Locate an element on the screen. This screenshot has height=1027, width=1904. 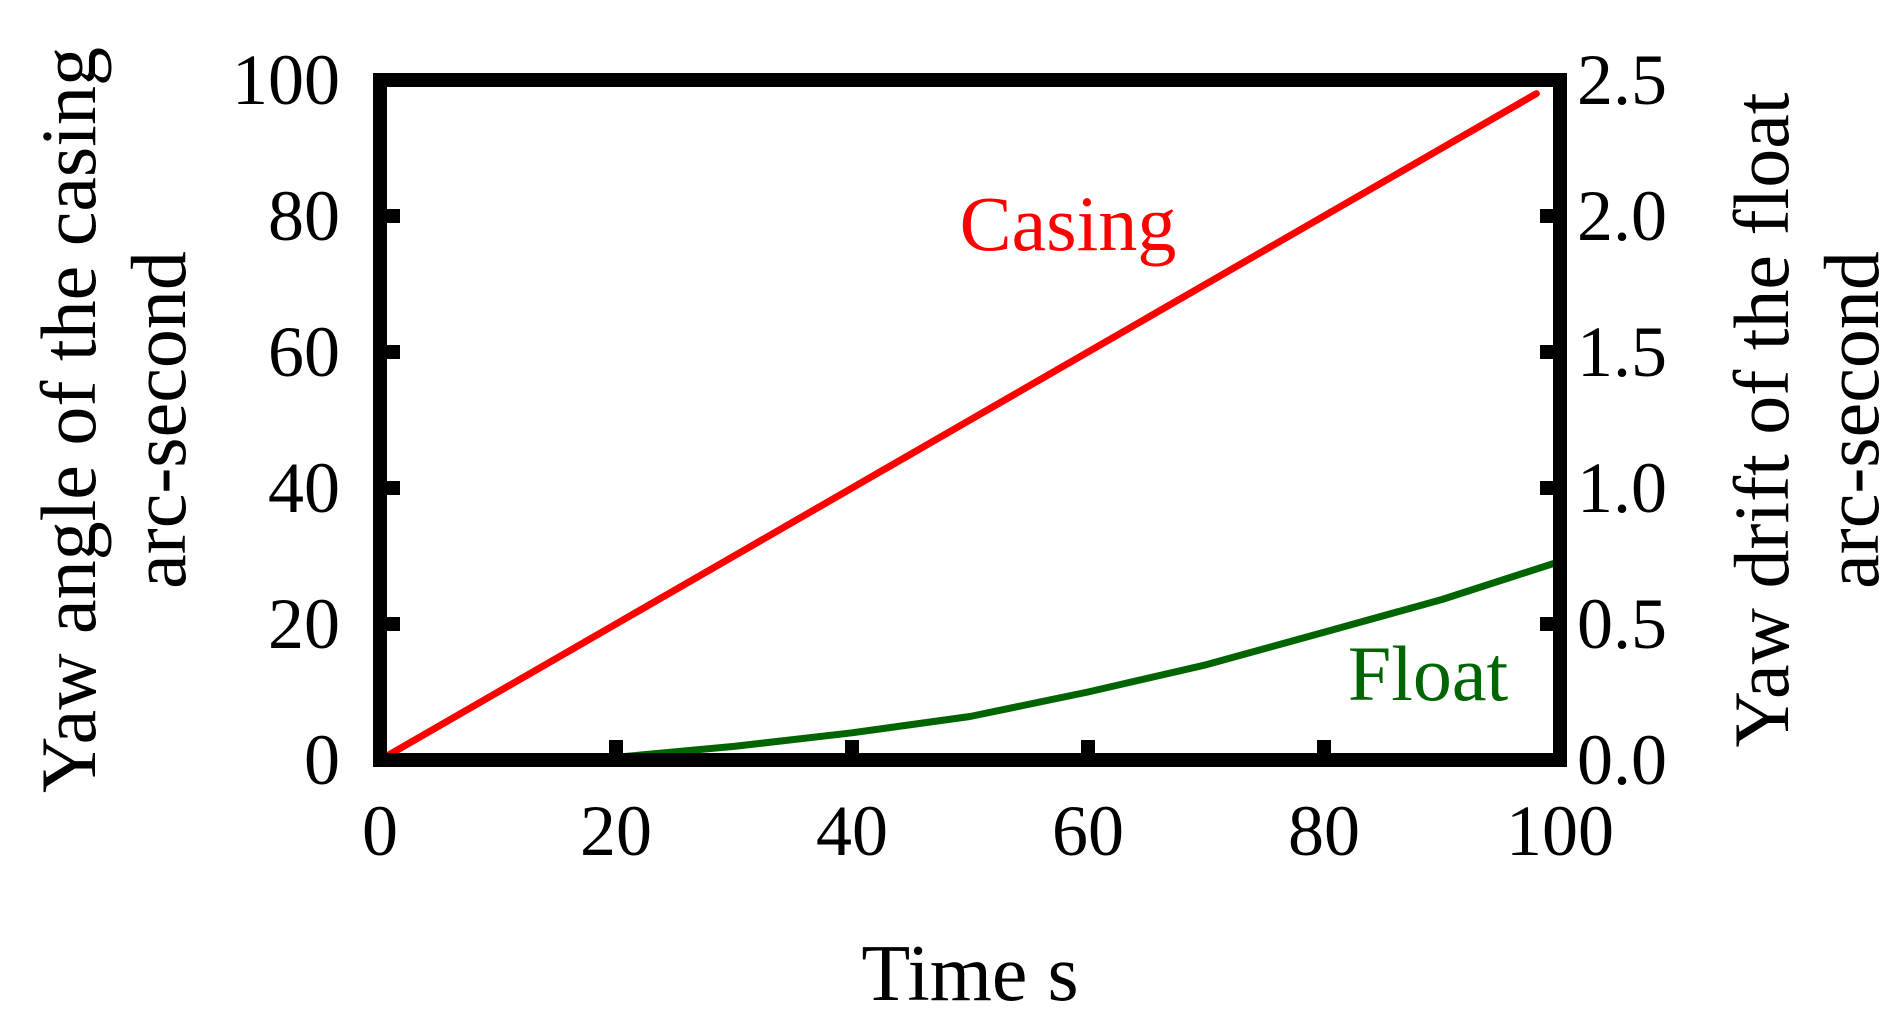
y-left-tick-label: 60 is located at coordinates (304, 352).